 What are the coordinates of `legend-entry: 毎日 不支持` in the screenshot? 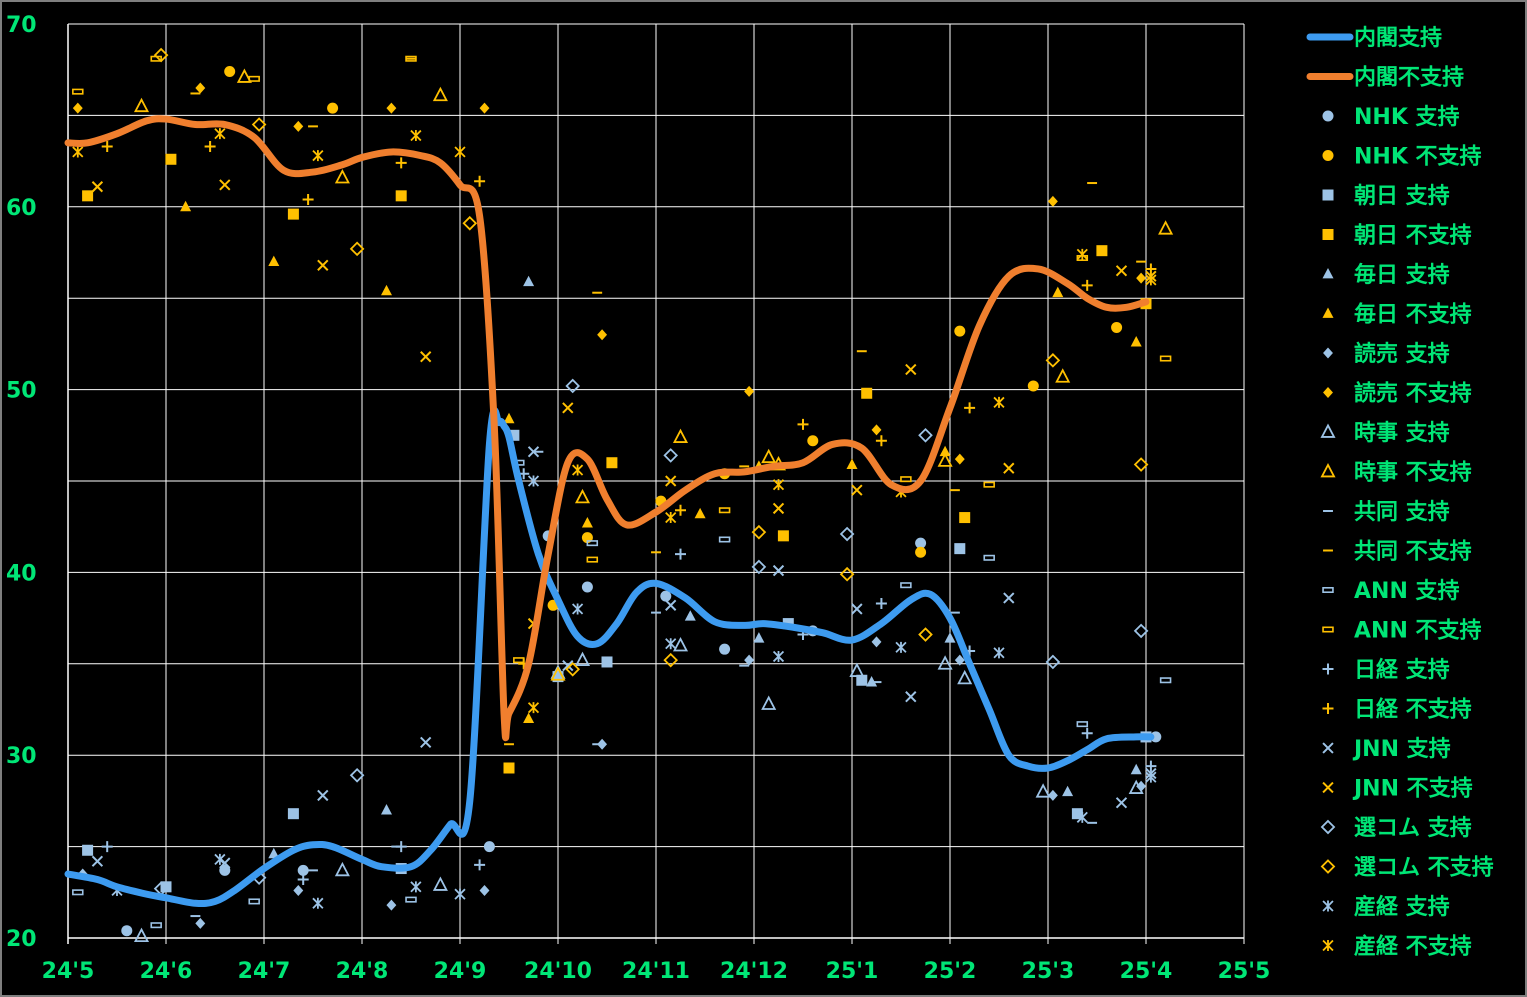 It's located at (1397, 315).